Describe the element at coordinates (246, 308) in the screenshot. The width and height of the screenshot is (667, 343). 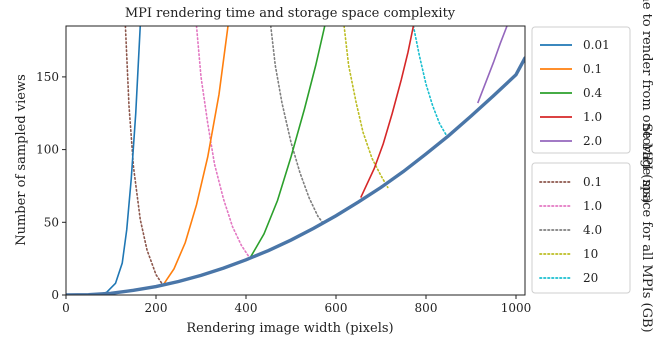
I see `x-tick-label: 400` at that location.